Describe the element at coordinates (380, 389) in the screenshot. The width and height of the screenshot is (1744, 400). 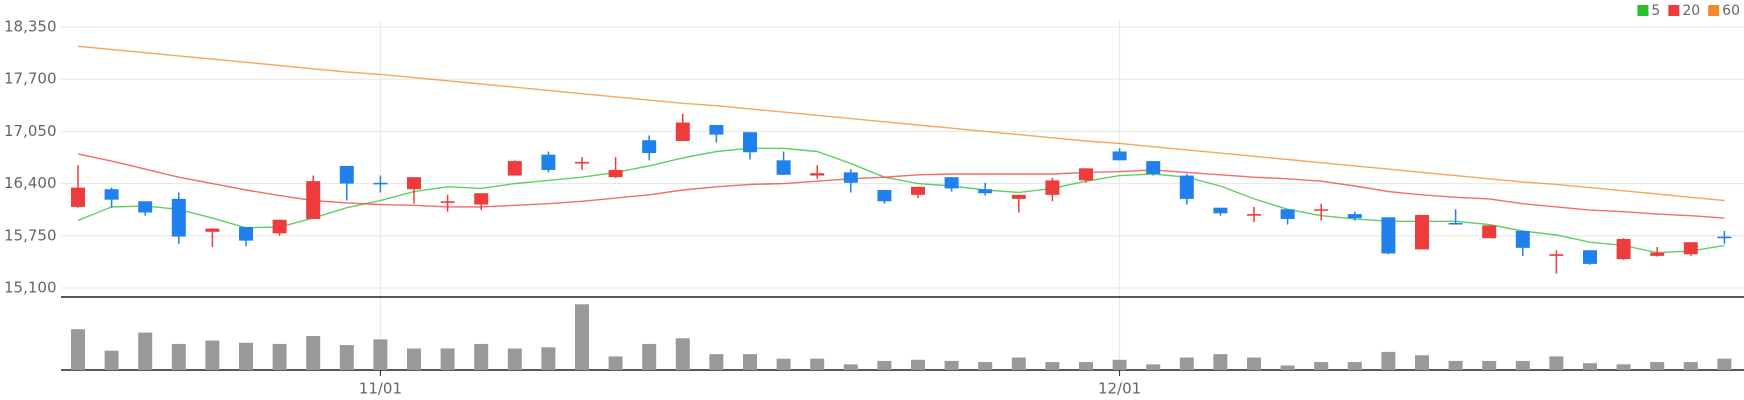
I see `x-tick-label: 11/01` at that location.